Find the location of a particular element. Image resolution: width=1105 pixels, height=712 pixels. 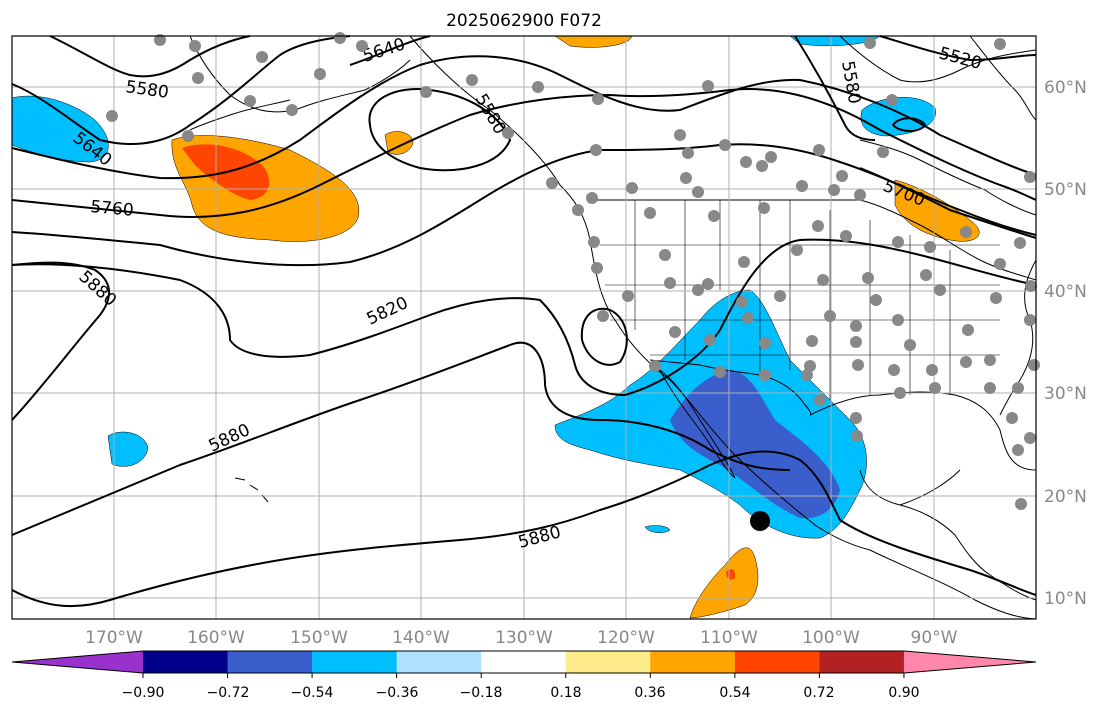

colorbar-tick: −0.72 is located at coordinates (228, 693).